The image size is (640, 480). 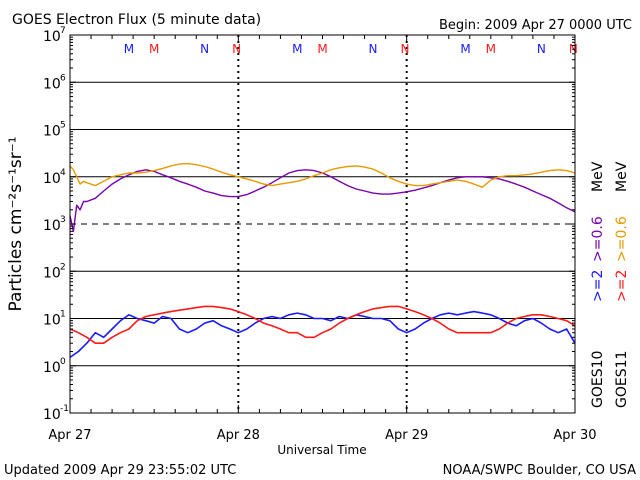 I want to click on legend-sat-goes10: GOES10, so click(x=598, y=379).